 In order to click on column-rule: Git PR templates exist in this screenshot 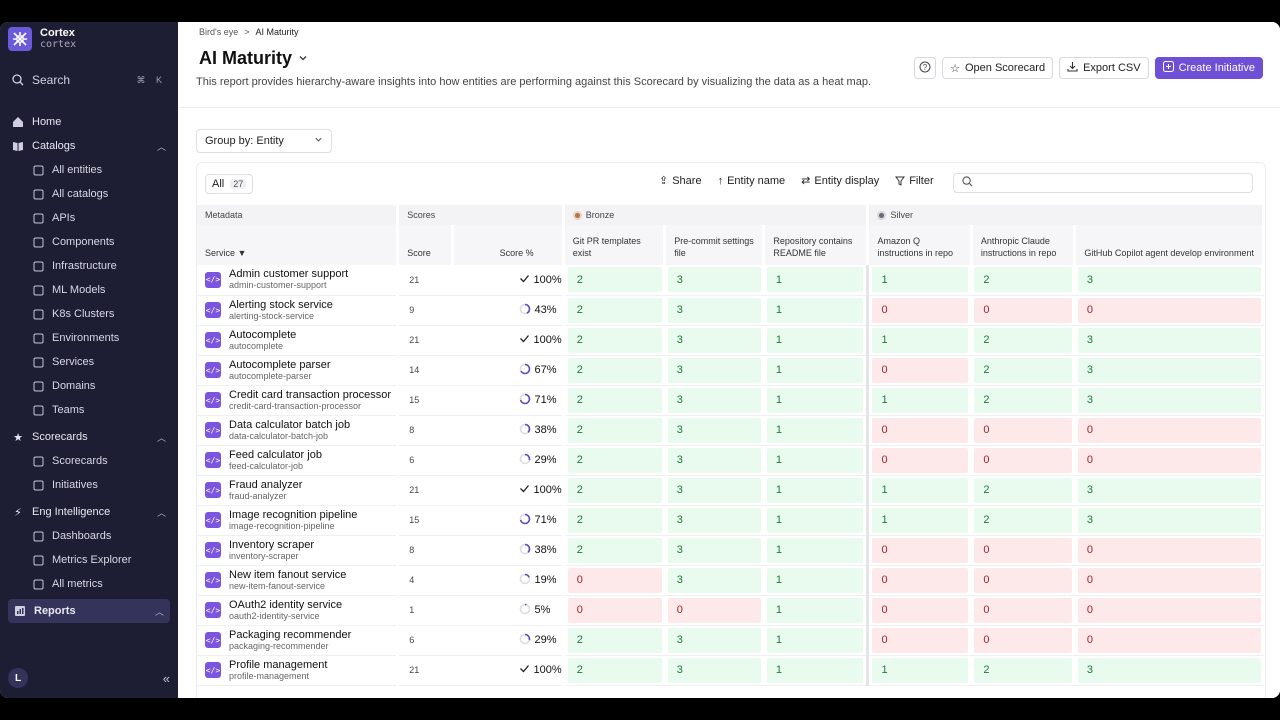, I will do `click(615, 245)`.